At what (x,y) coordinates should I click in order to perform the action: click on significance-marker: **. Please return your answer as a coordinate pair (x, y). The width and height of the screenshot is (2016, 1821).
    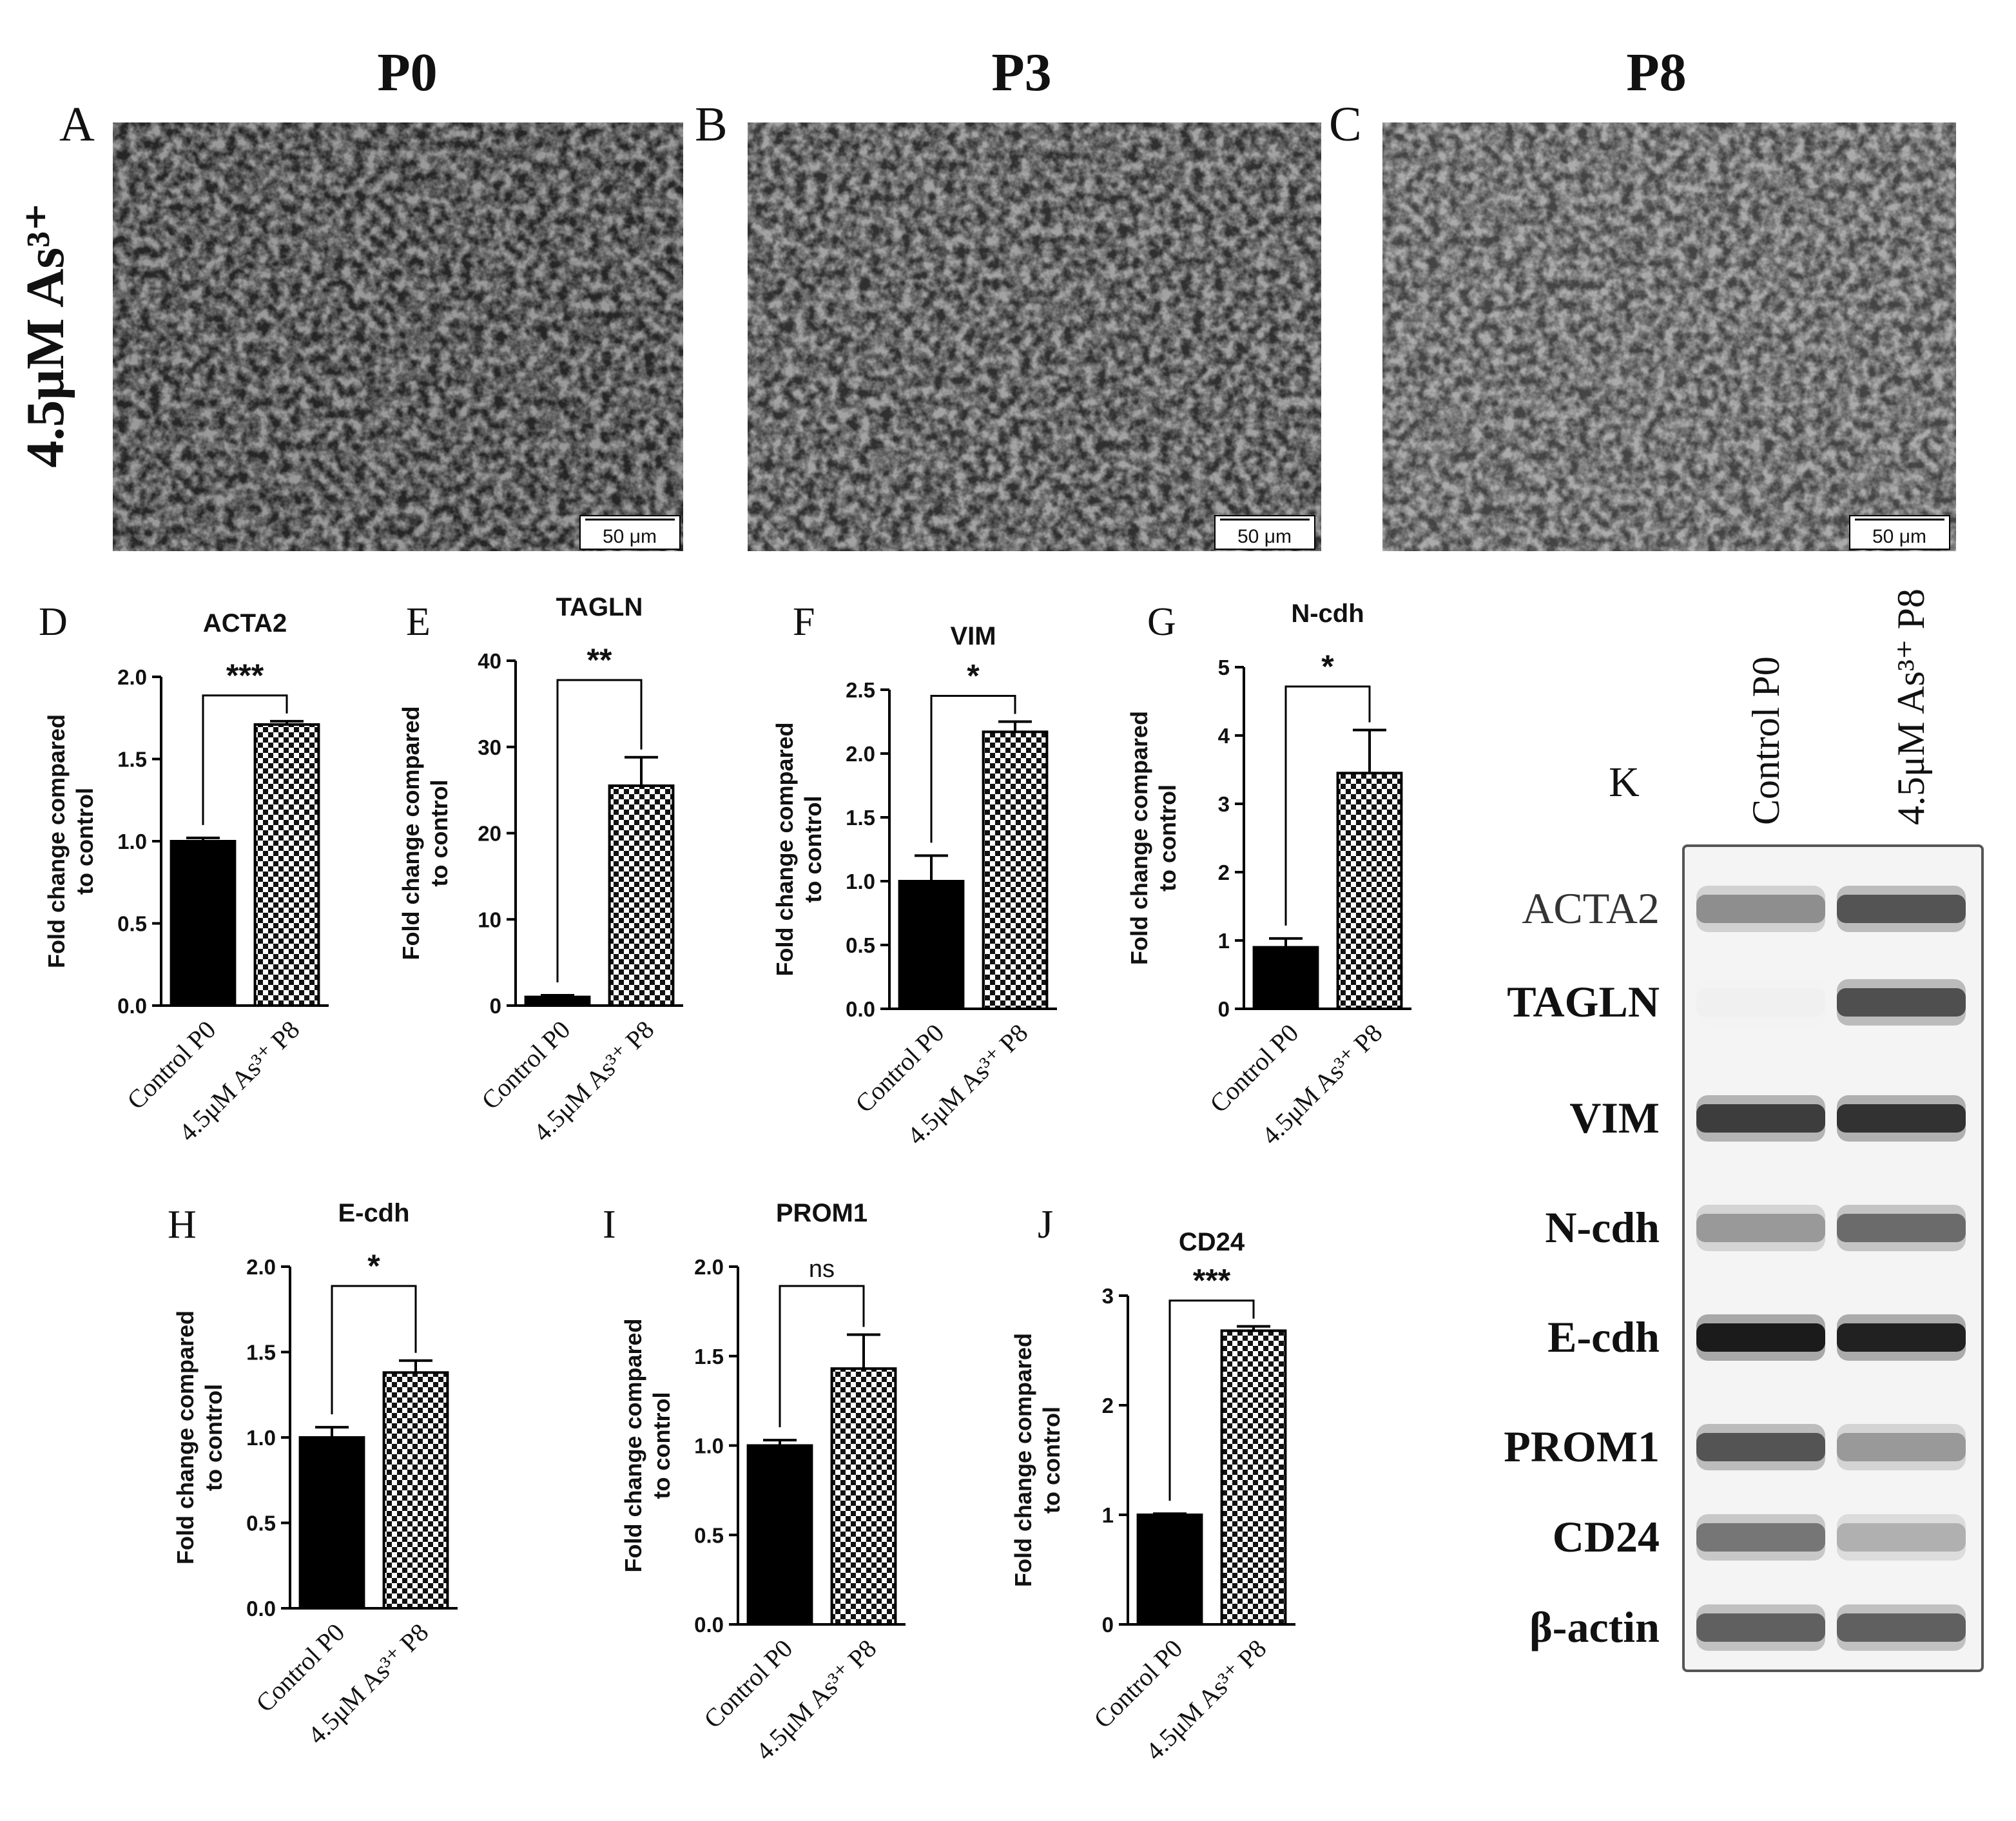
    Looking at the image, I should click on (599, 660).